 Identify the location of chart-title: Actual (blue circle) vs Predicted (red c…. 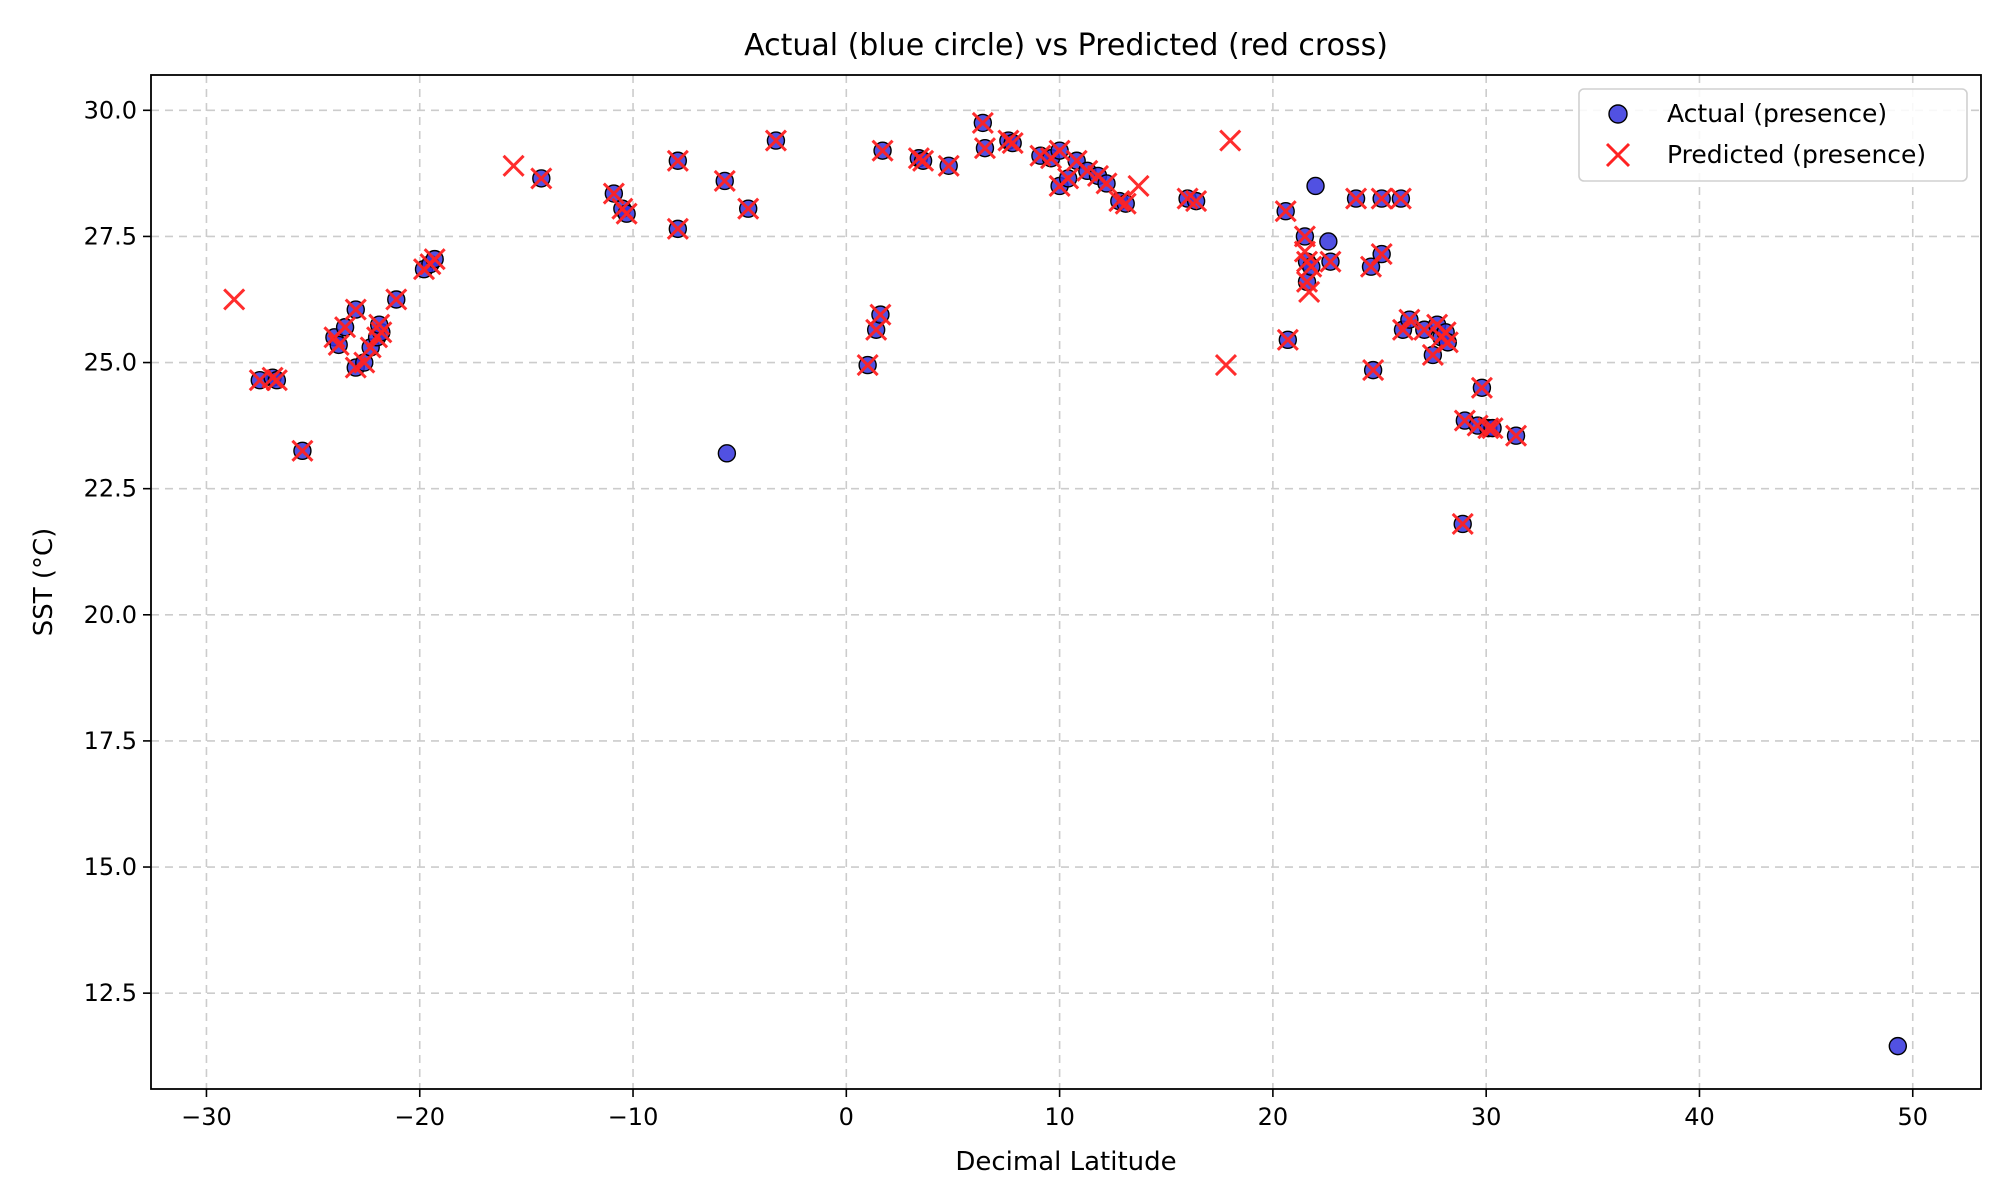
(1066, 45).